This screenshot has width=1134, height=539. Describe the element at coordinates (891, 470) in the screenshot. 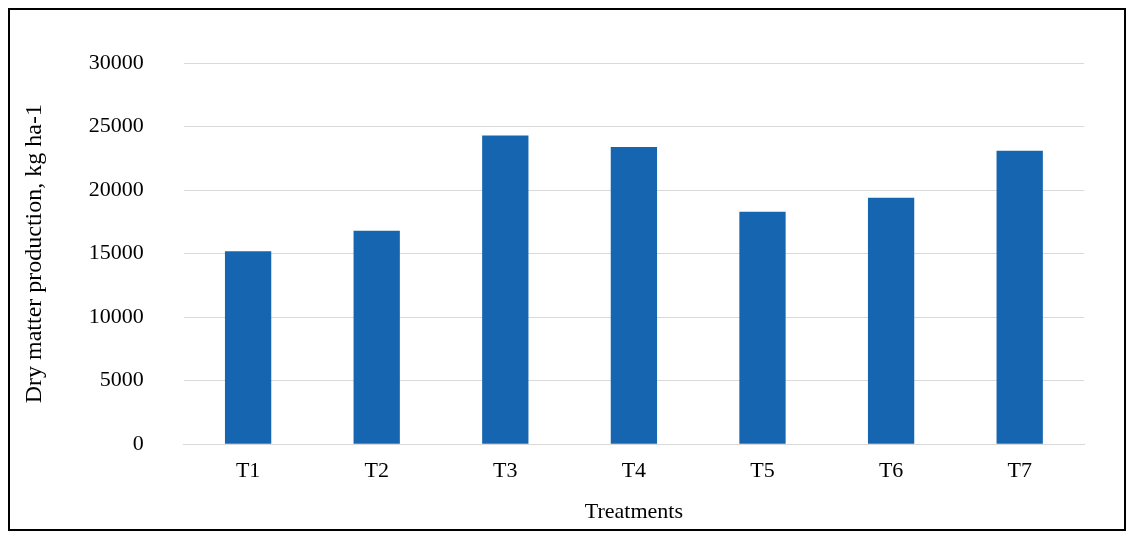

I see `x-tick-label: T6` at that location.